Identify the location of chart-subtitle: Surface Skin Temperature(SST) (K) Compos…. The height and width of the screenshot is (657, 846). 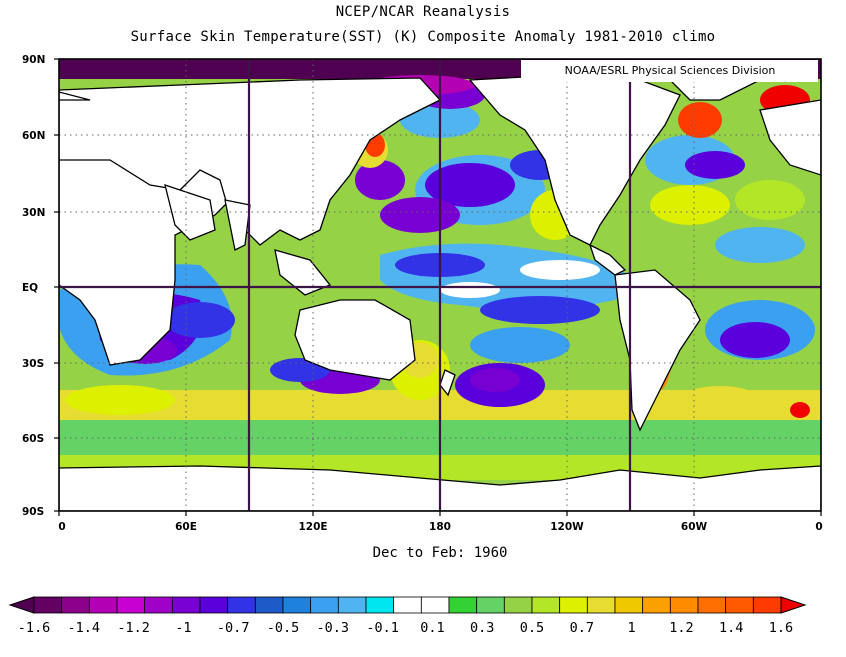
(423, 37).